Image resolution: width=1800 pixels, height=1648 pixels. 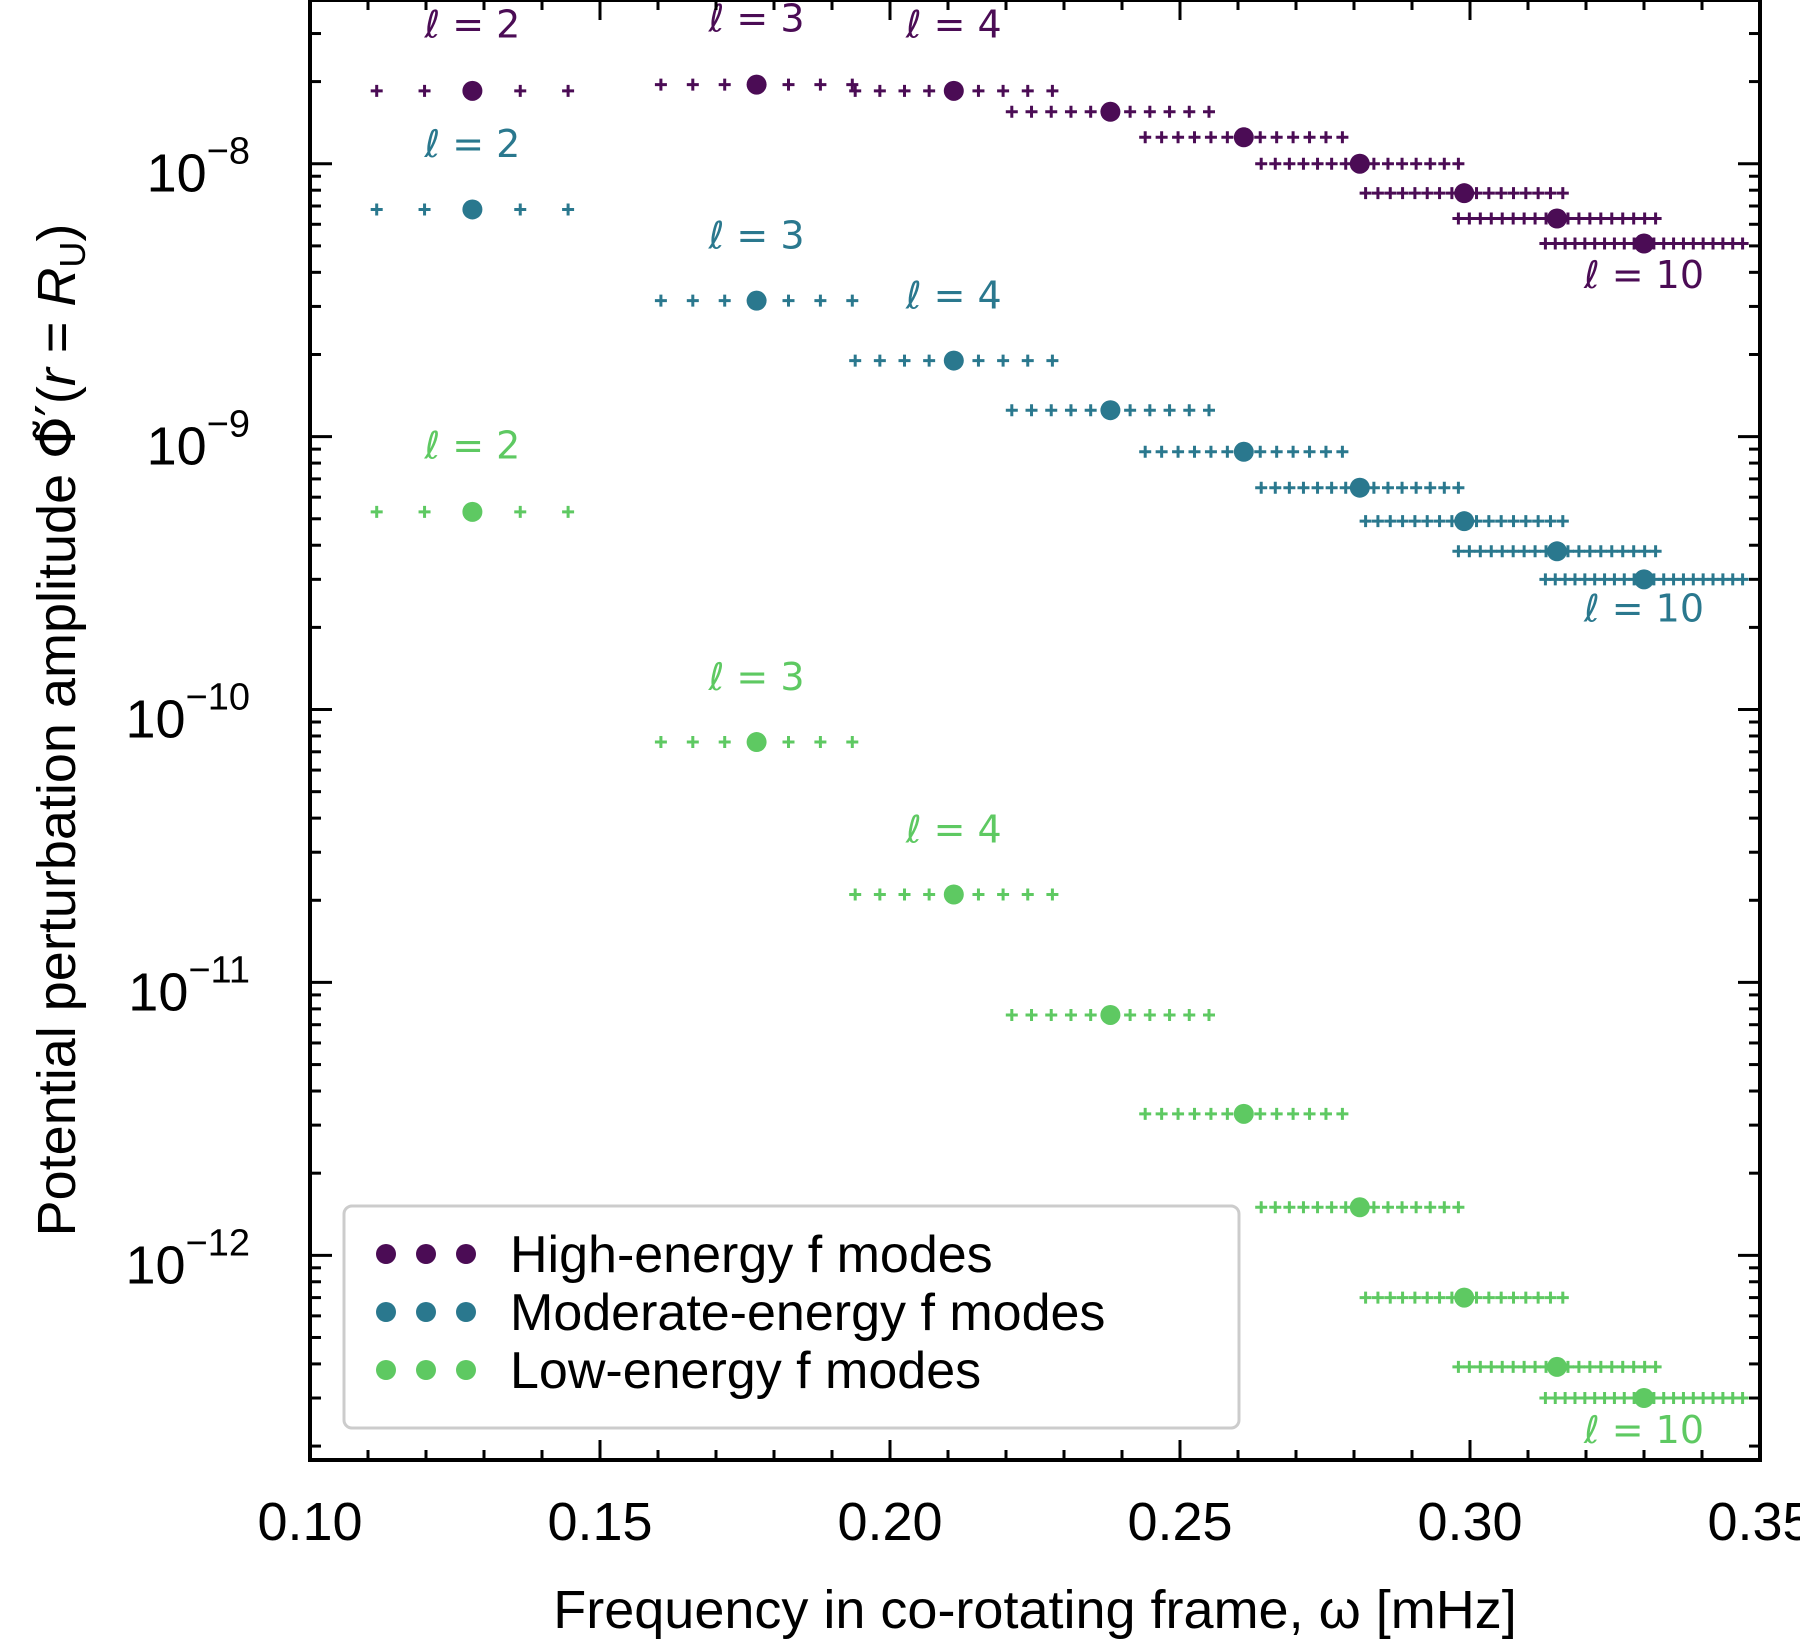 What do you see at coordinates (189, 985) in the screenshot?
I see `y-tick-label: 10−11` at bounding box center [189, 985].